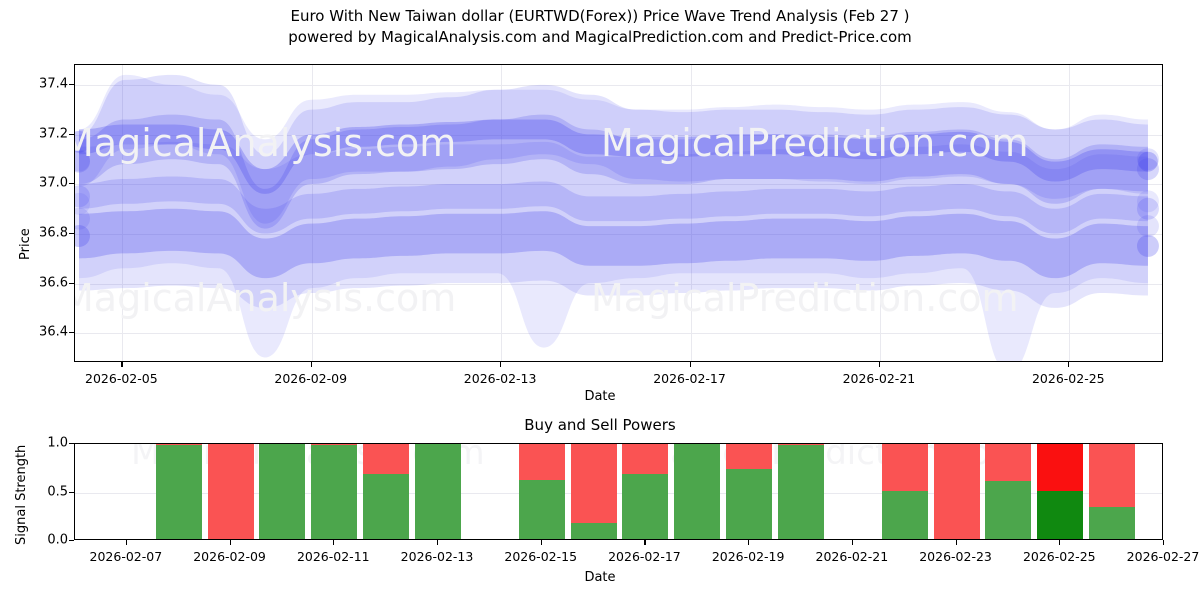 The height and width of the screenshot is (600, 1200). What do you see at coordinates (437, 556) in the screenshot?
I see `signal-x-tick-label: 2026-02-13` at bounding box center [437, 556].